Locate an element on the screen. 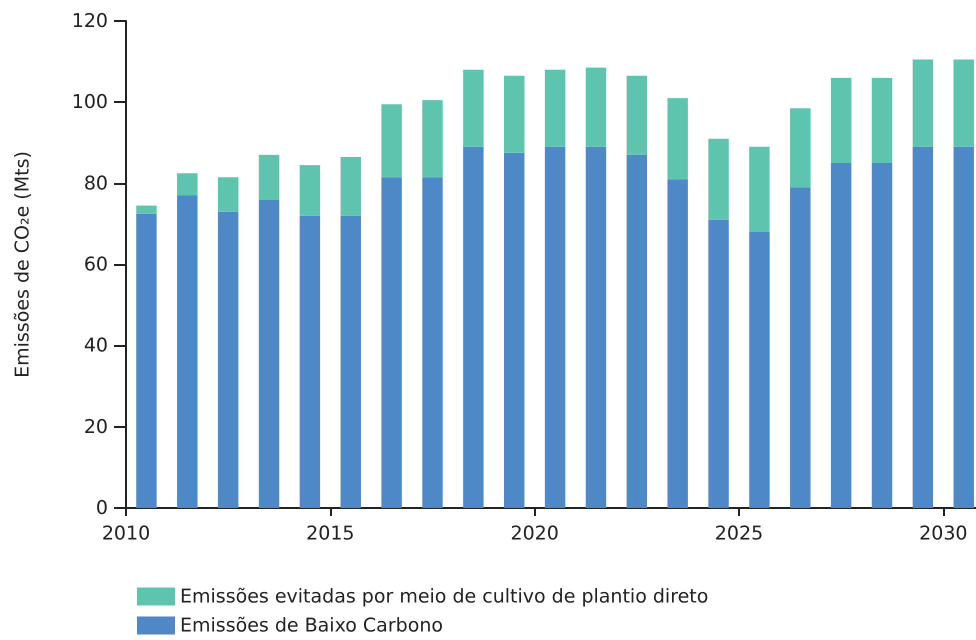 The image size is (976, 640). y-tick-label: 40 is located at coordinates (96, 345).